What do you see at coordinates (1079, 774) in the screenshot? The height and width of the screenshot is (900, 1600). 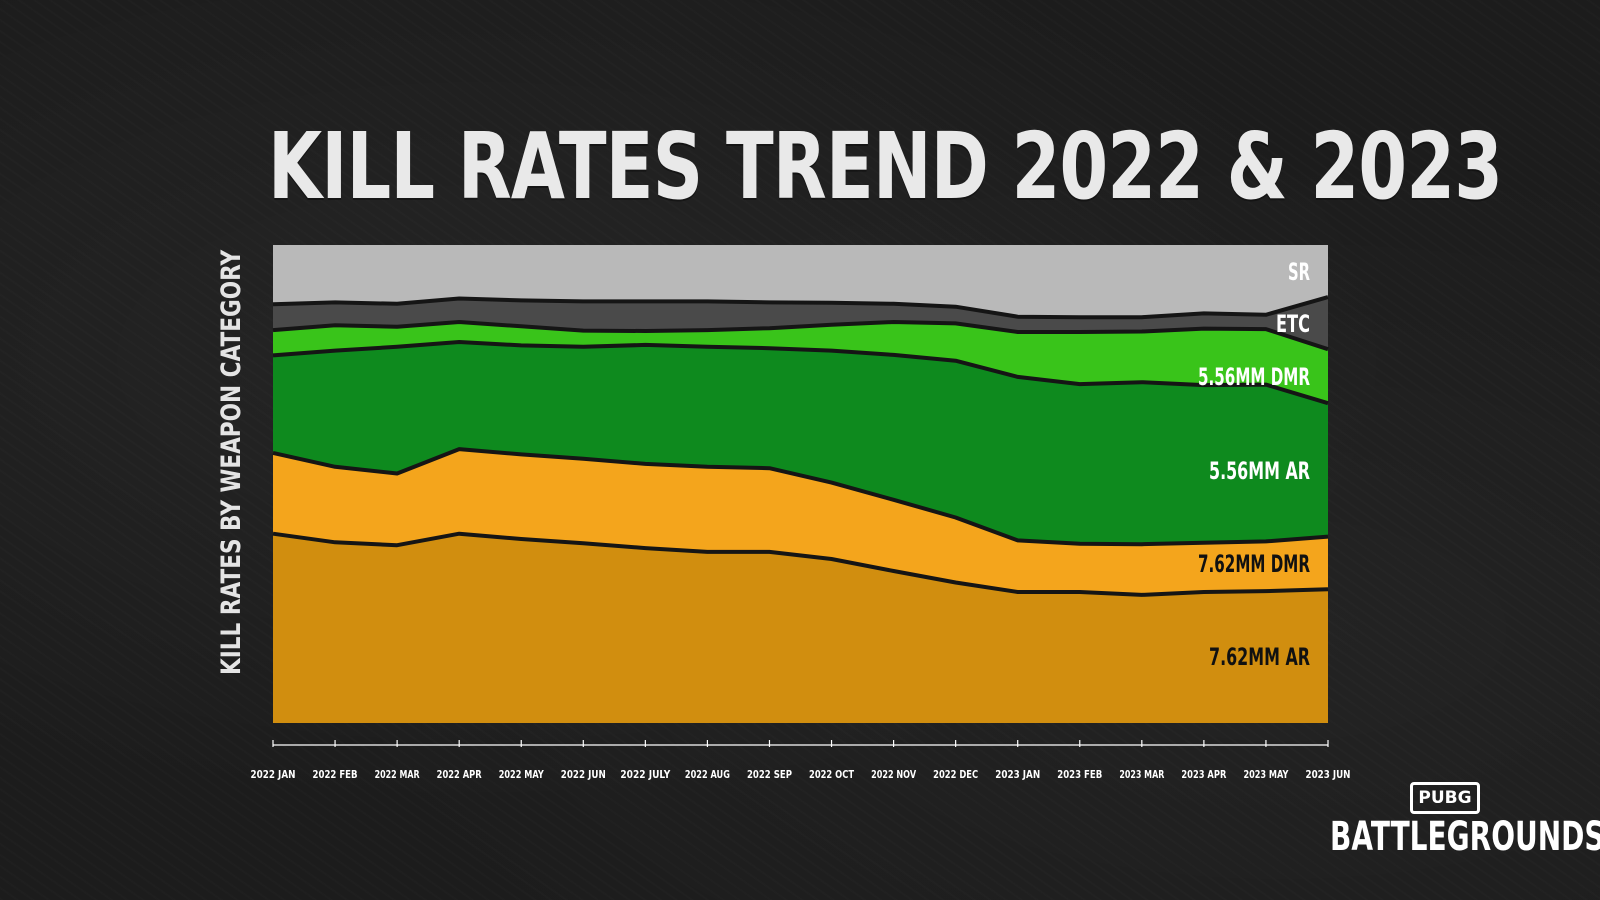 I see `x-tick-label: 2023 FEB` at bounding box center [1079, 774].